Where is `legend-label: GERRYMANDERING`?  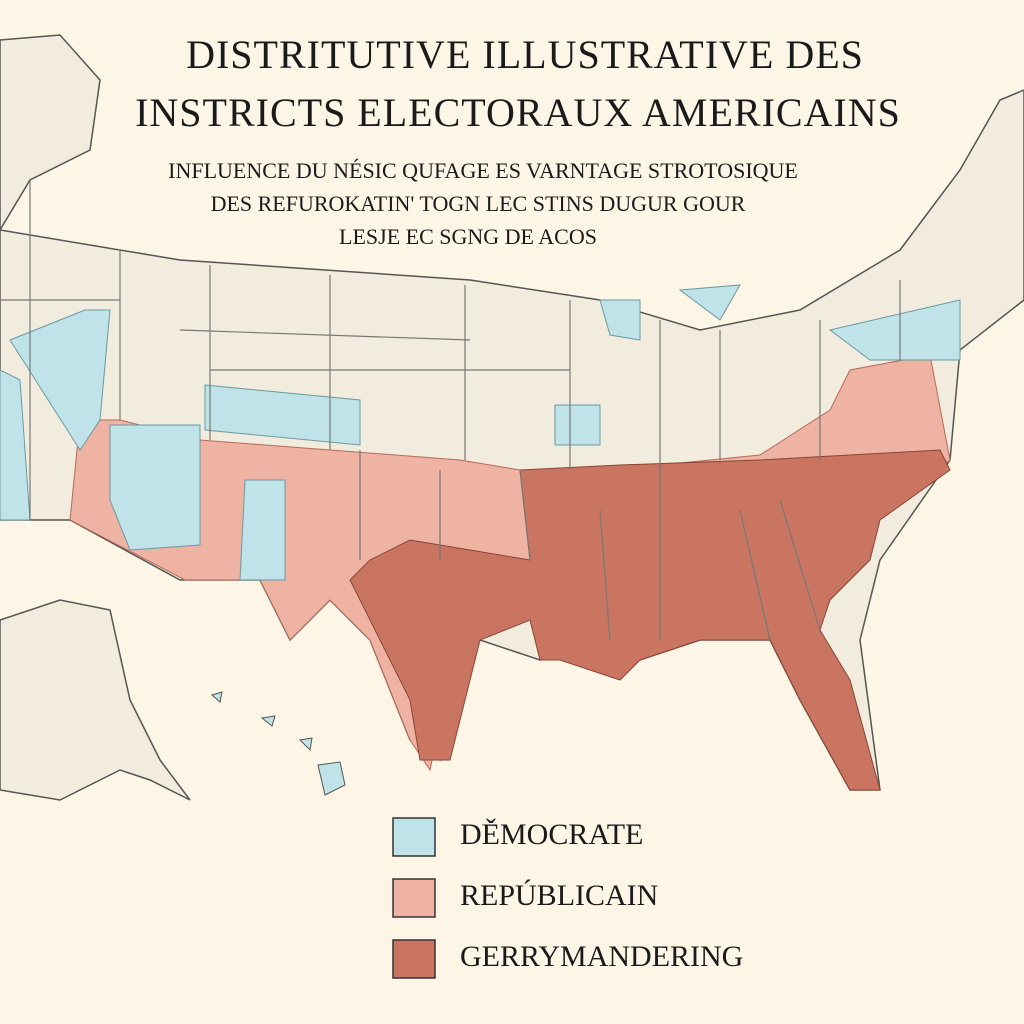
legend-label: GERRYMANDERING is located at coordinates (601, 956).